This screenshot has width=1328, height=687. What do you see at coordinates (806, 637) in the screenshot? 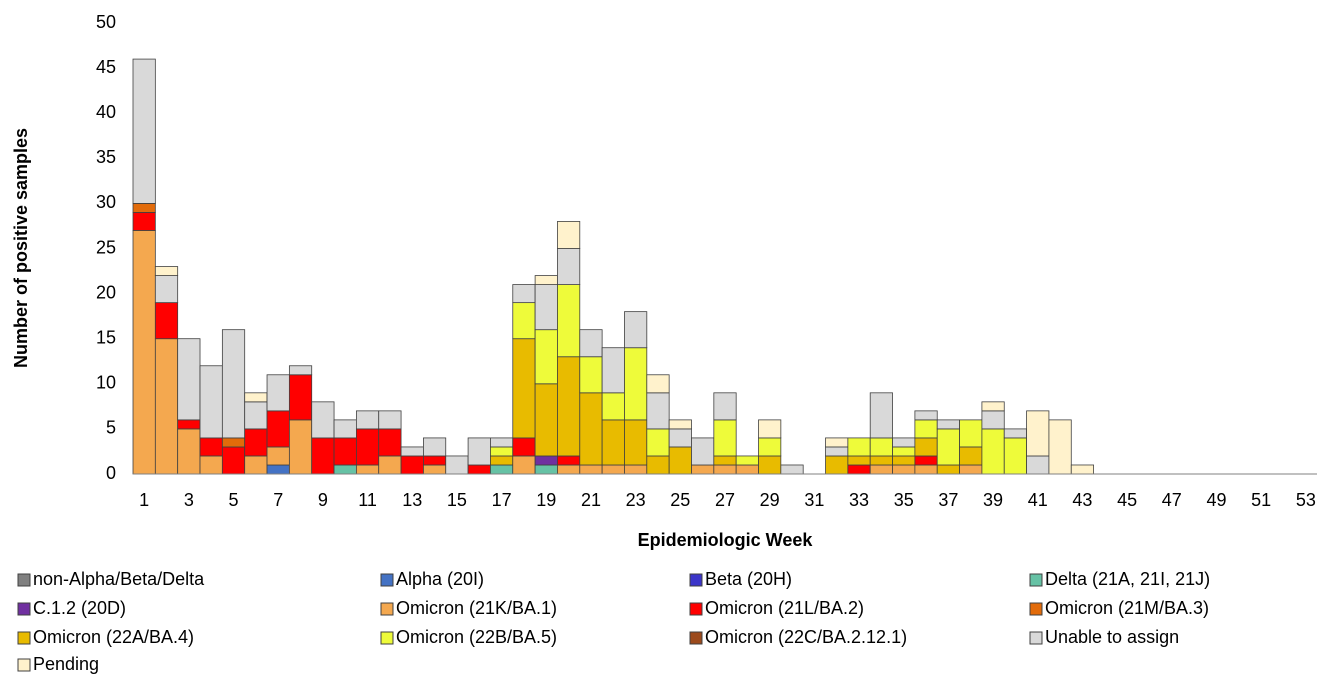
I see `legend-label: Omicron (22C/BA.2.12.1)` at bounding box center [806, 637].